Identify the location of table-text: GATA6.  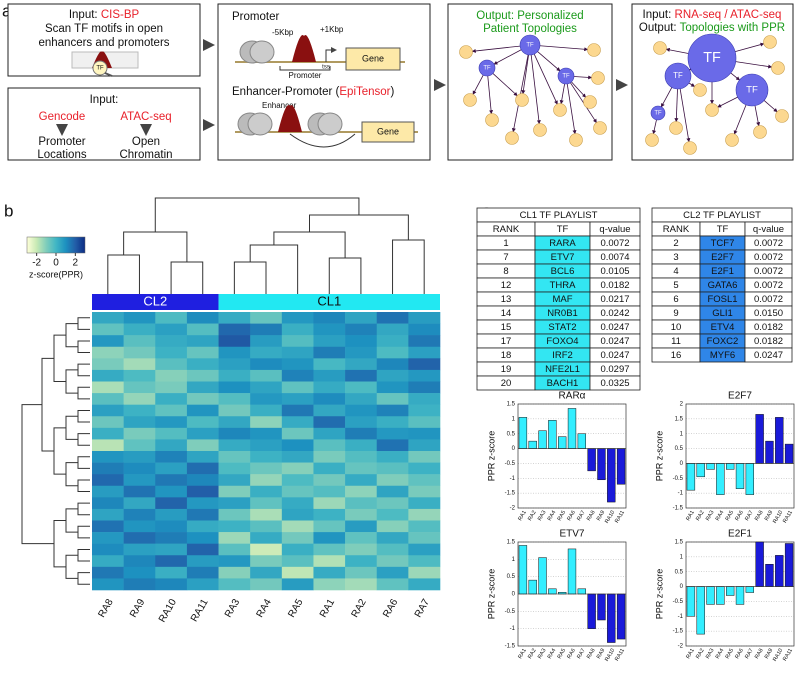
(723, 285).